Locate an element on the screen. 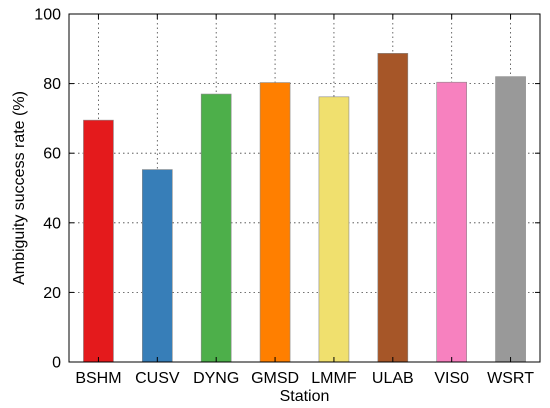 The height and width of the screenshot is (408, 550). y-tick-label: 40 is located at coordinates (52, 223).